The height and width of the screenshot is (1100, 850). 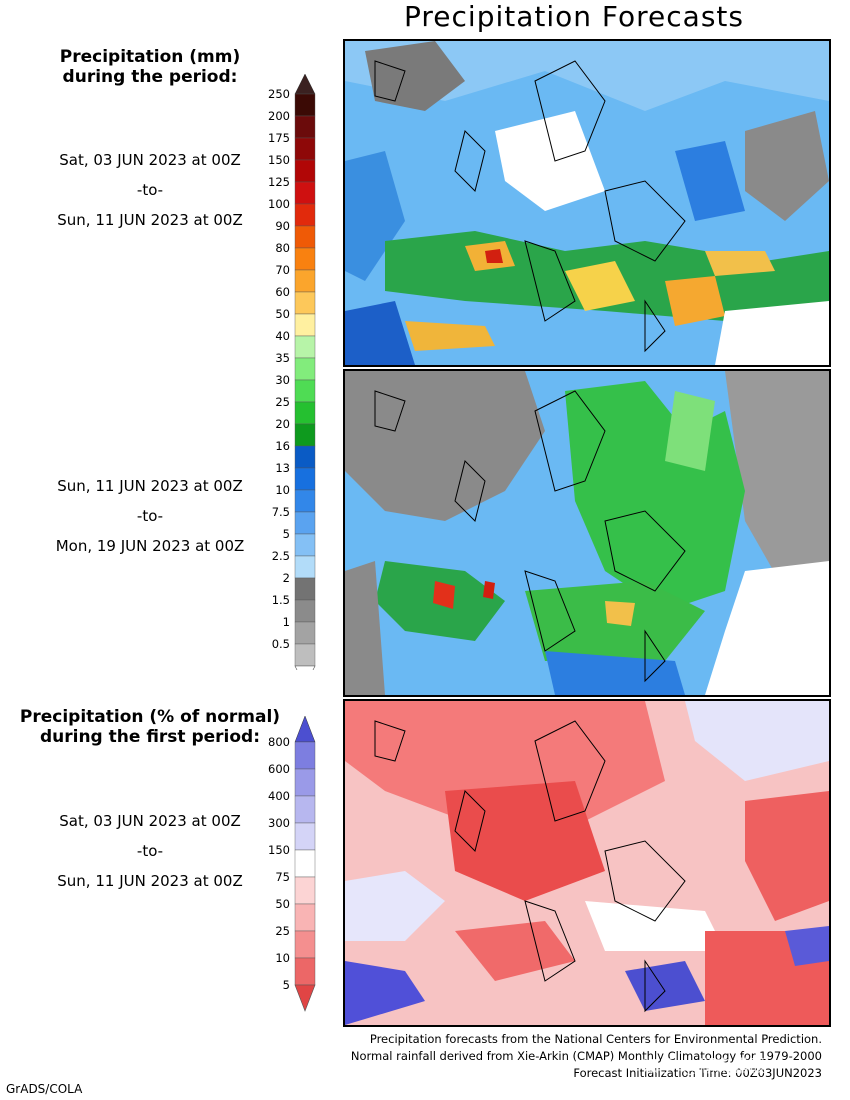 I want to click on scale-label: 75, so click(x=282, y=877).